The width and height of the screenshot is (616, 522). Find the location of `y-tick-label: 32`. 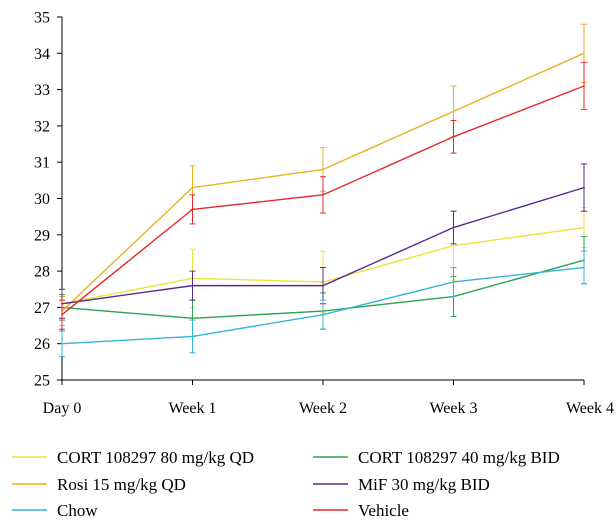

y-tick-label: 32 is located at coordinates (42, 126).